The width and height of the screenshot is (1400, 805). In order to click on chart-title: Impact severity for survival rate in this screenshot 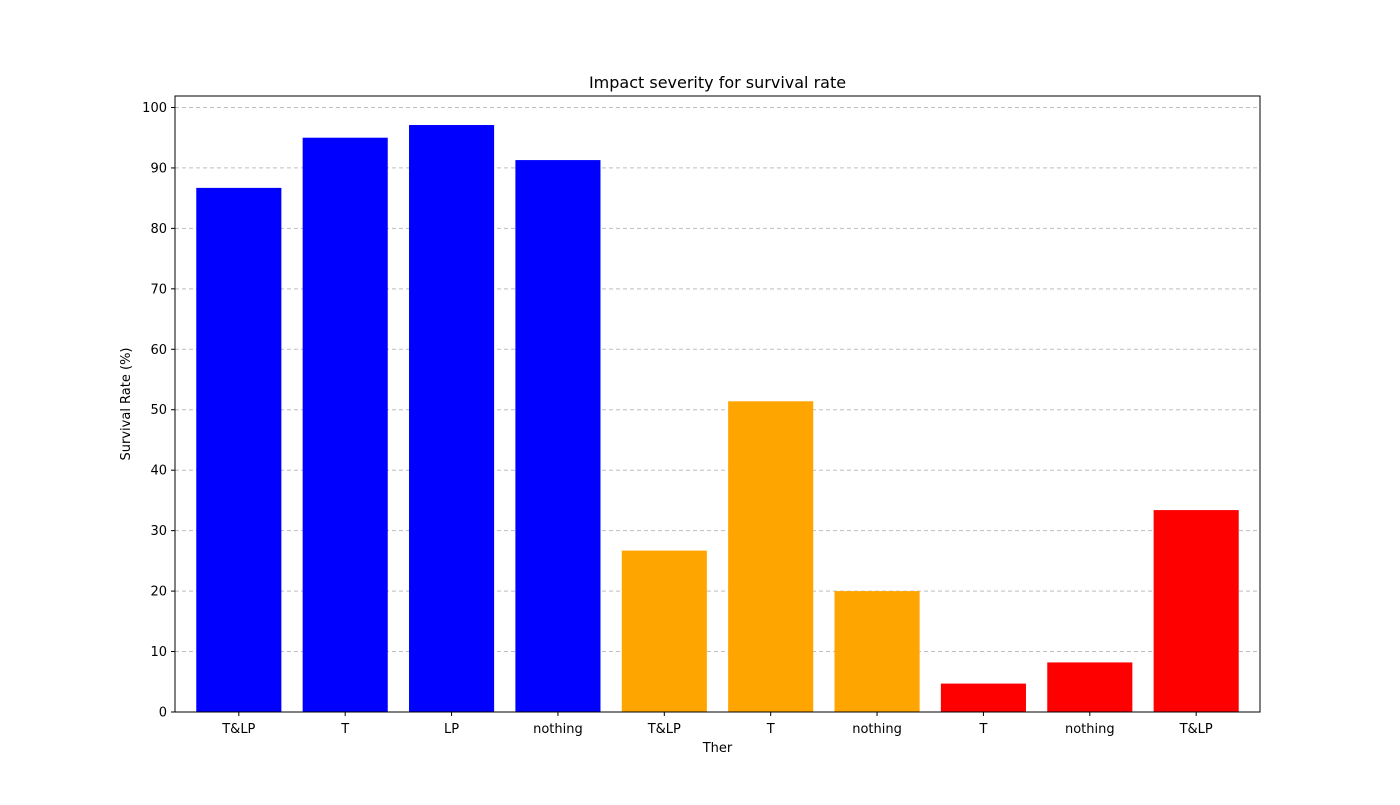, I will do `click(717, 82)`.